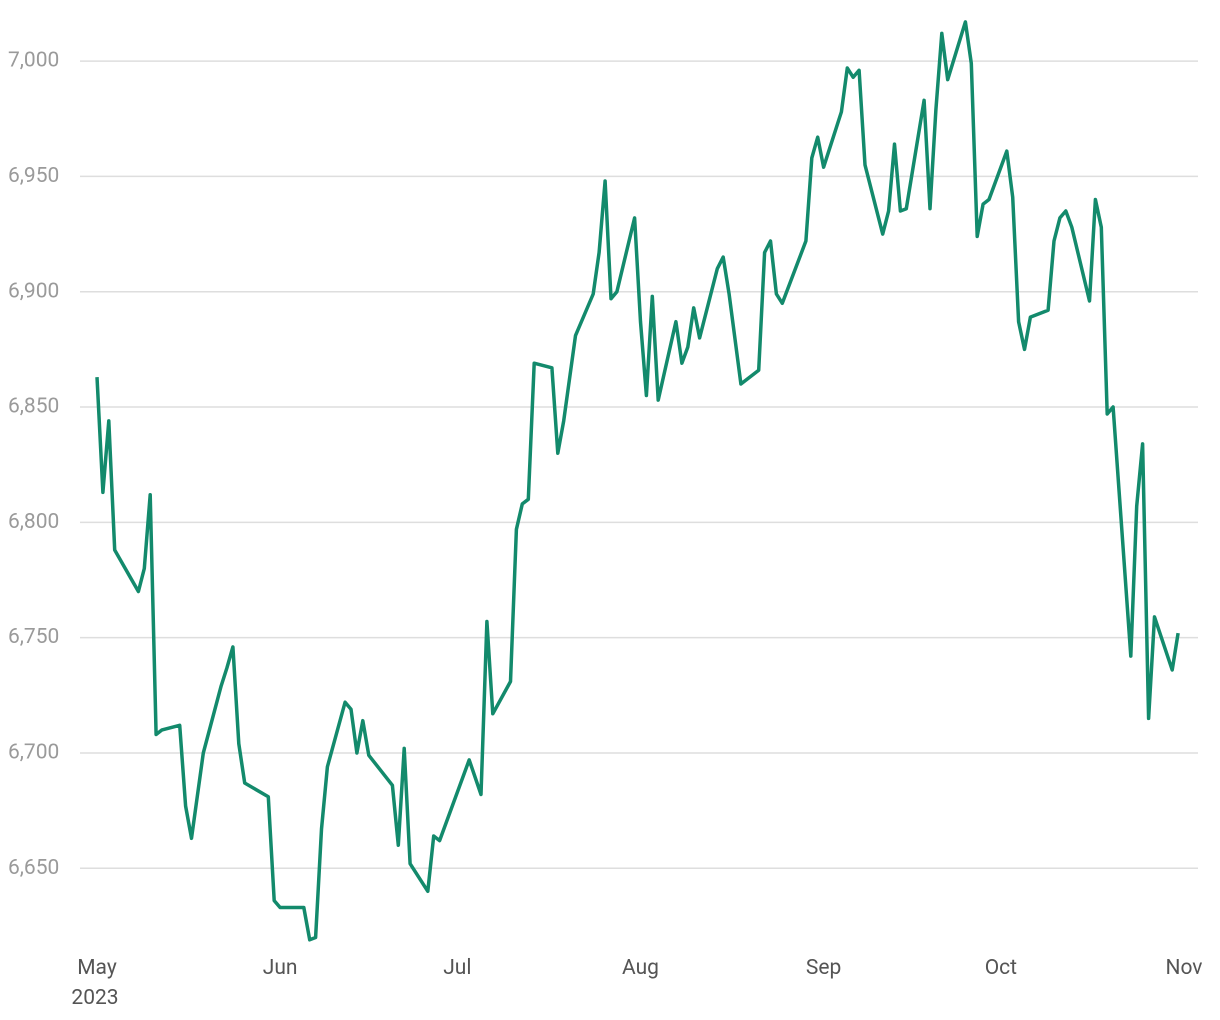  What do you see at coordinates (94, 998) in the screenshot?
I see `x-year-label: 2023` at bounding box center [94, 998].